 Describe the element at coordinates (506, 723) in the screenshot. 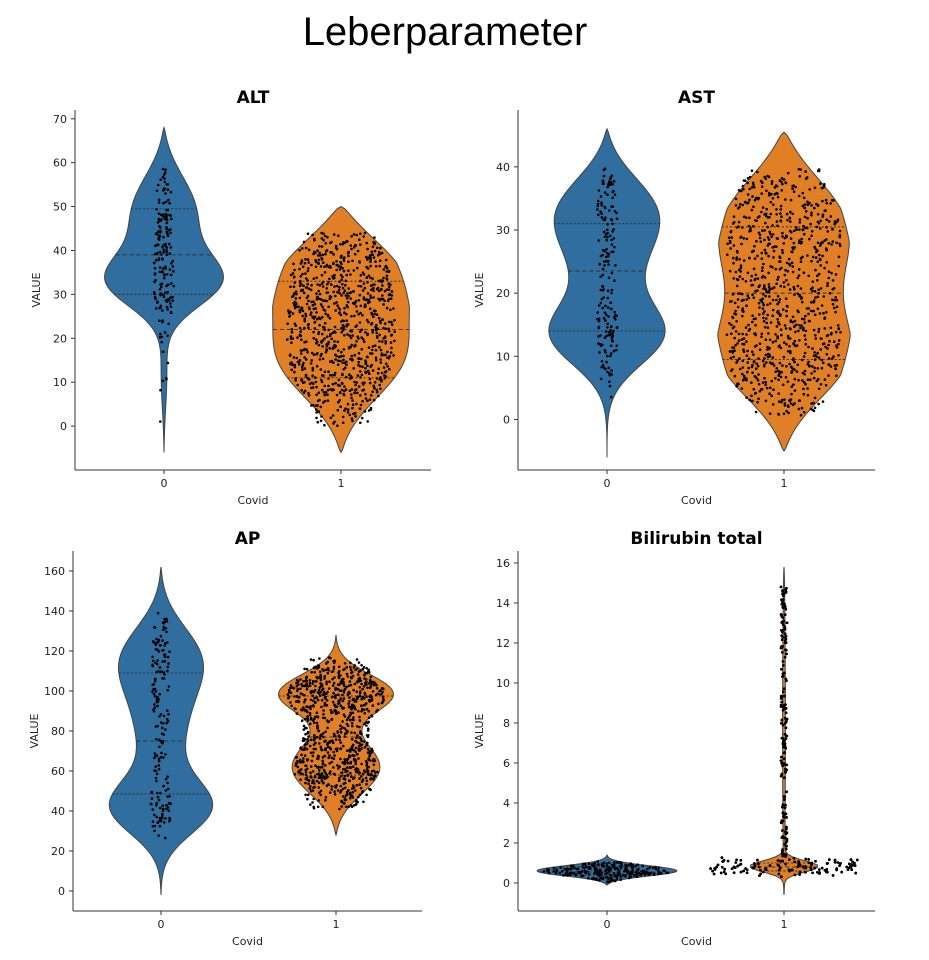

I see `y-tick-label: 8` at that location.